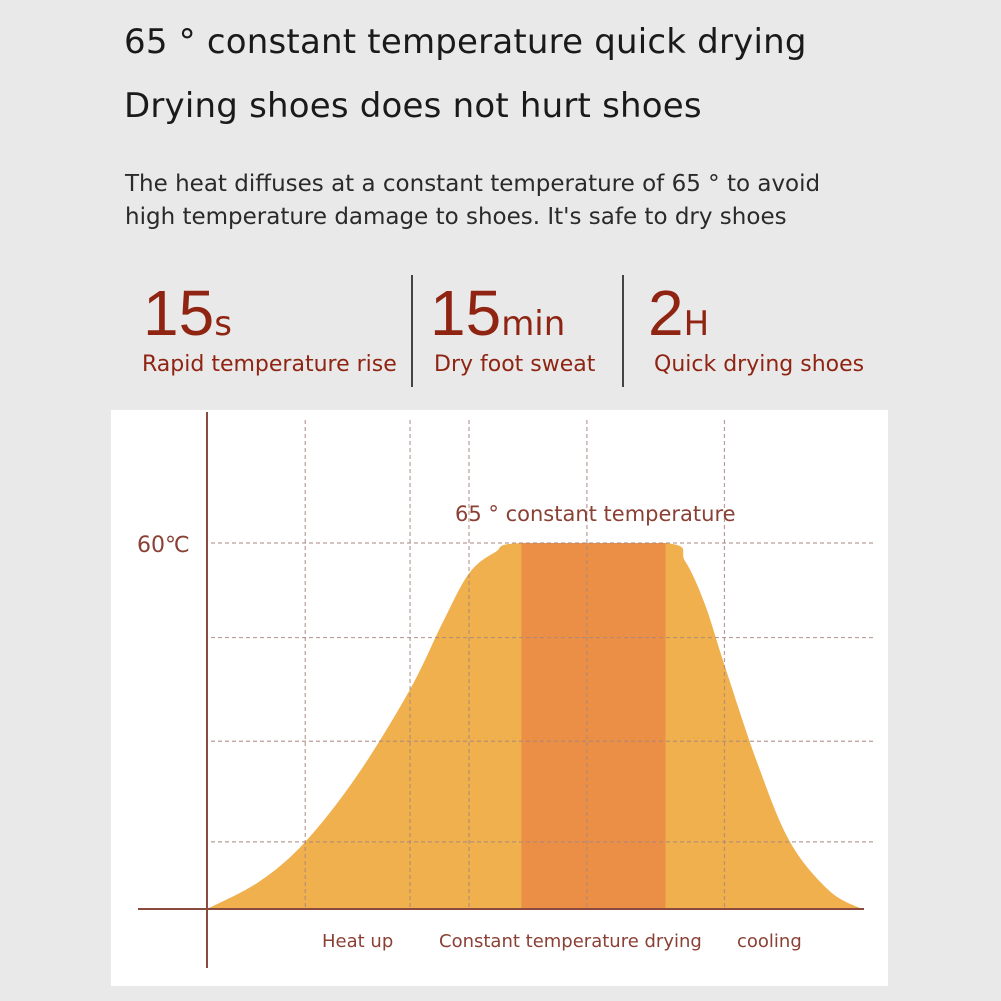 The image size is (1001, 1001). What do you see at coordinates (465, 42) in the screenshot?
I see `page-title: 65 ° constant temperature quick drying` at bounding box center [465, 42].